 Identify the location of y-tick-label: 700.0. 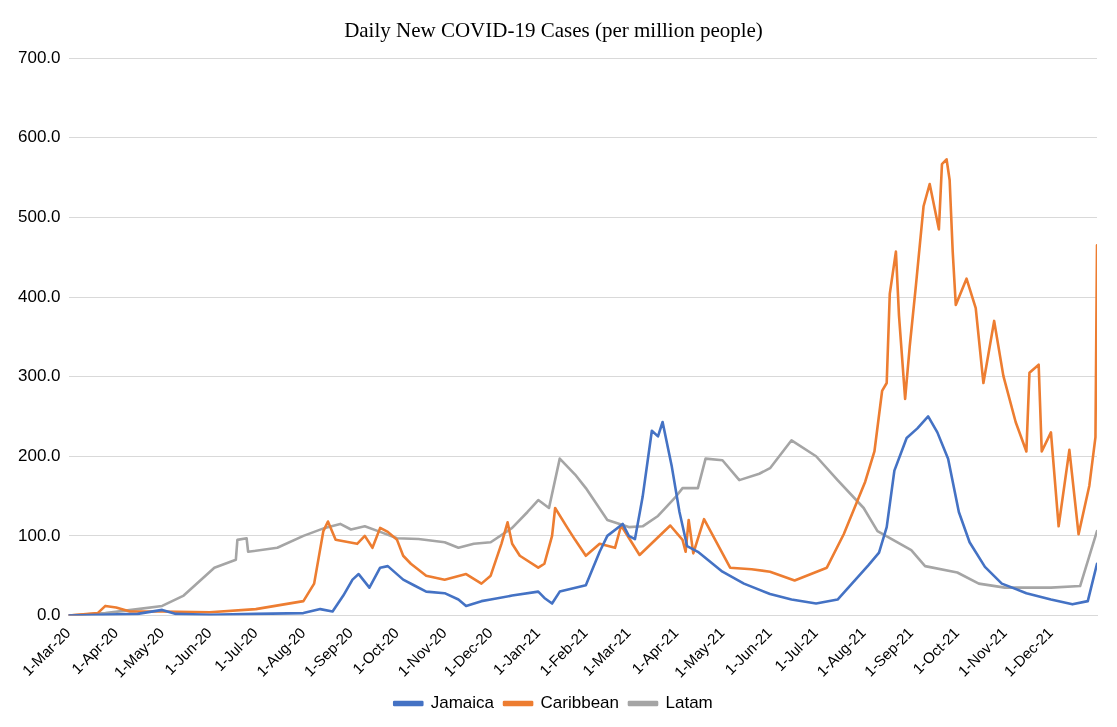
(39, 57).